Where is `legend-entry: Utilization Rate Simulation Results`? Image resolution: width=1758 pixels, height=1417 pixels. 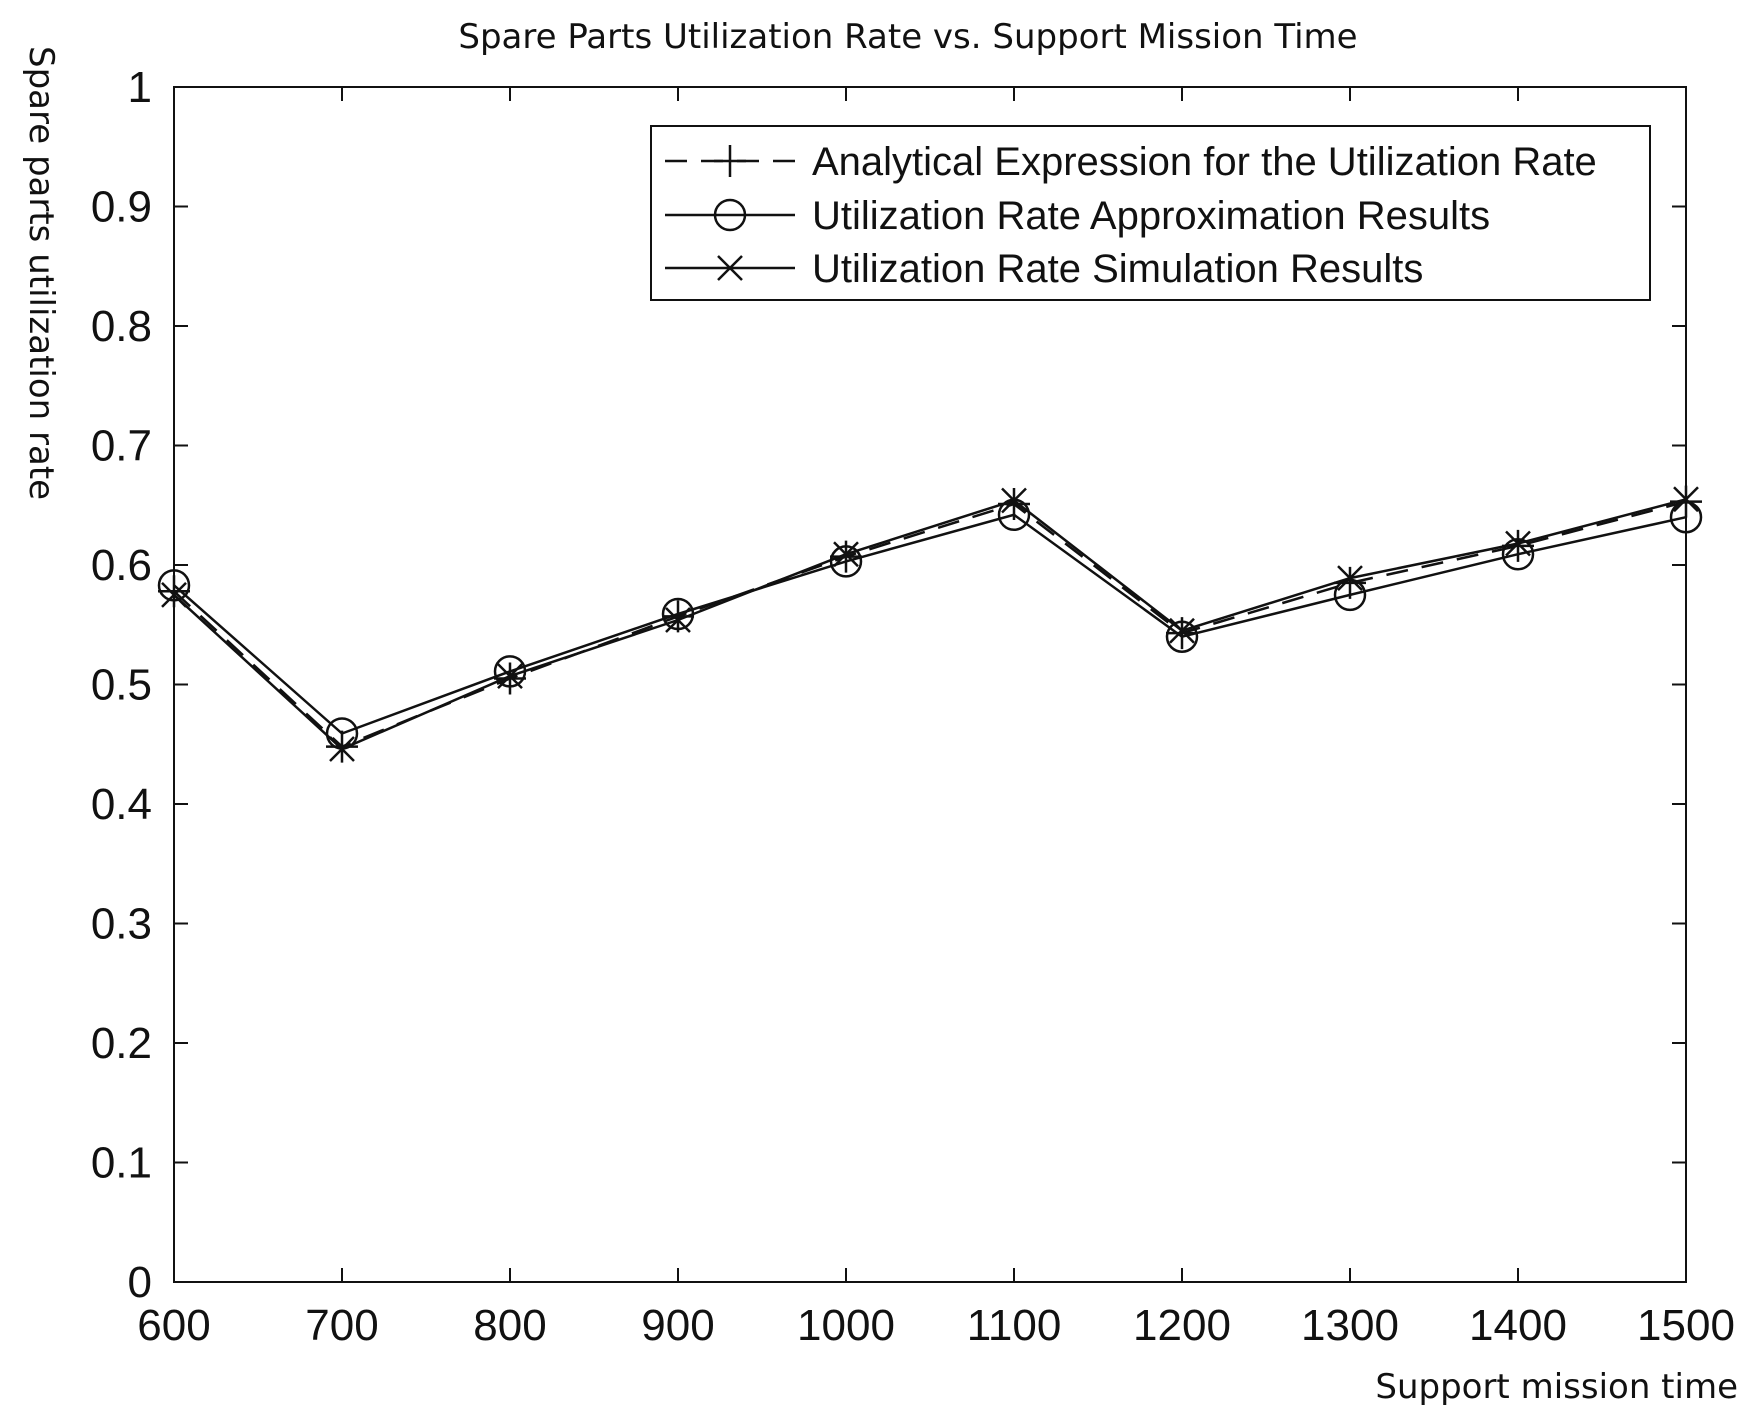
legend-entry: Utilization Rate Simulation Results is located at coordinates (1044, 269).